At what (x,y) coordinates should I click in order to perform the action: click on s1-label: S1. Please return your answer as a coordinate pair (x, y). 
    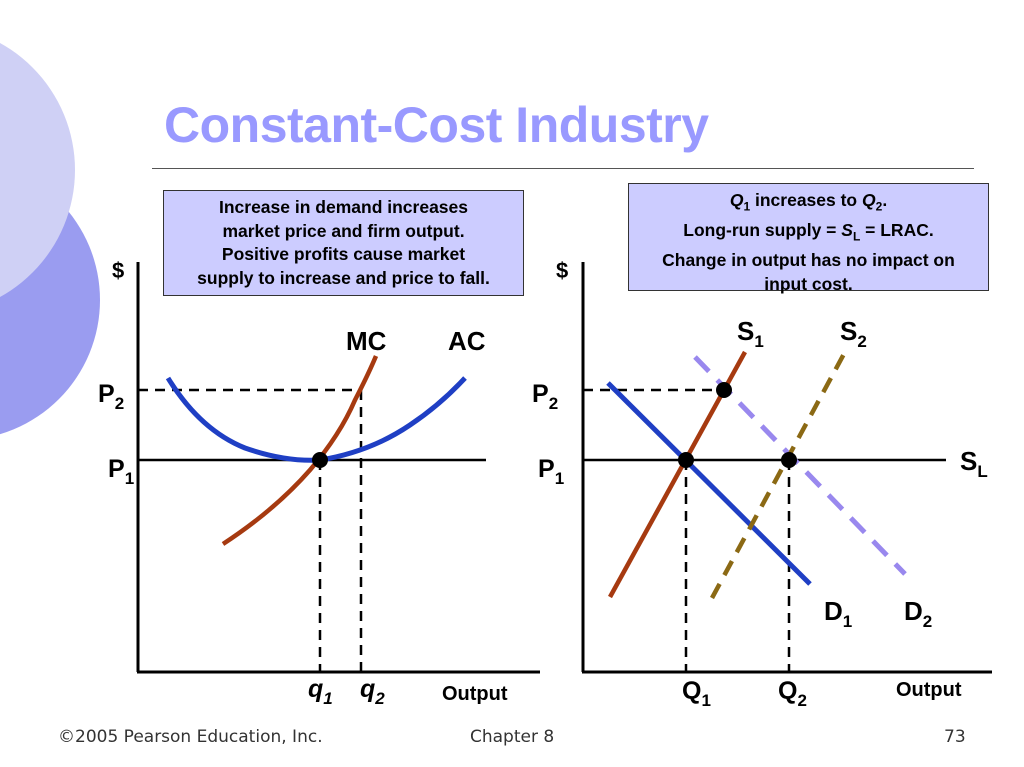
    Looking at the image, I should click on (750, 333).